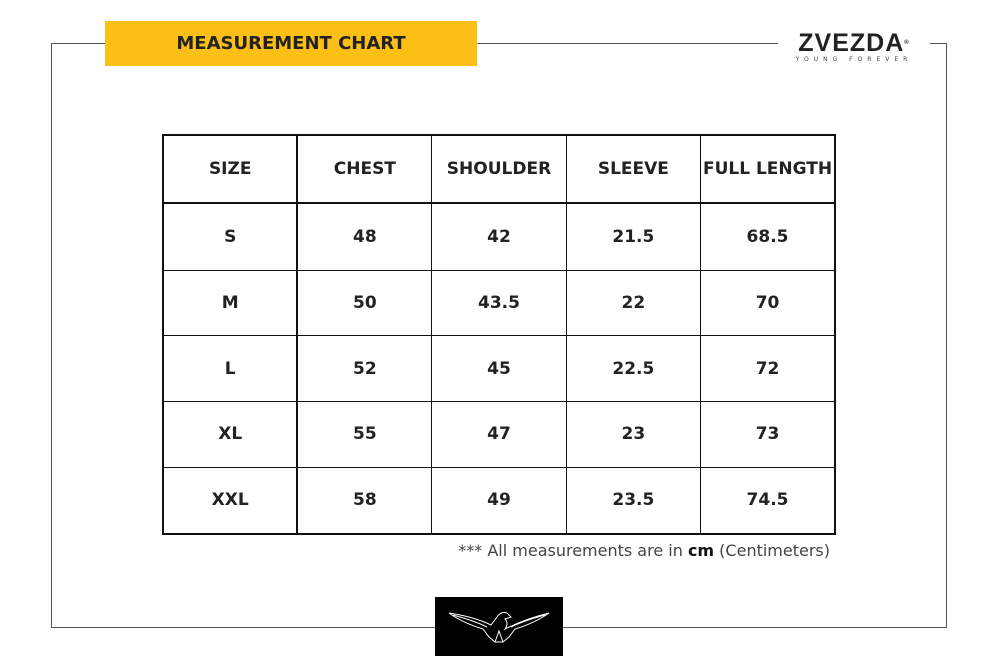  What do you see at coordinates (907, 43) in the screenshot?
I see `registered-mark: ®` at bounding box center [907, 43].